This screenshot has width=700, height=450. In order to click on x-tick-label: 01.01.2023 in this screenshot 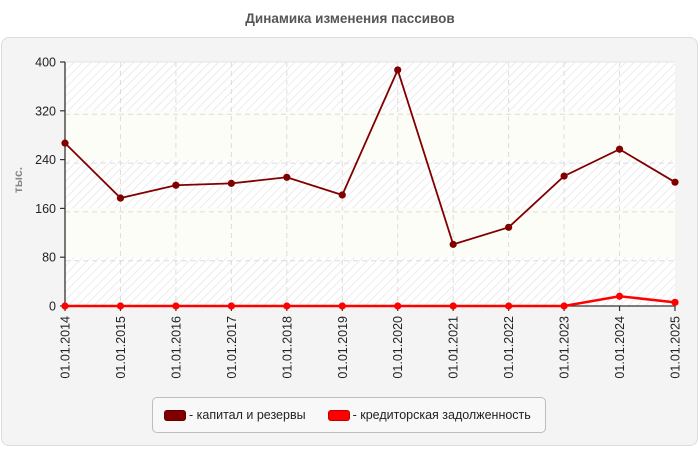, I will do `click(565, 347)`.